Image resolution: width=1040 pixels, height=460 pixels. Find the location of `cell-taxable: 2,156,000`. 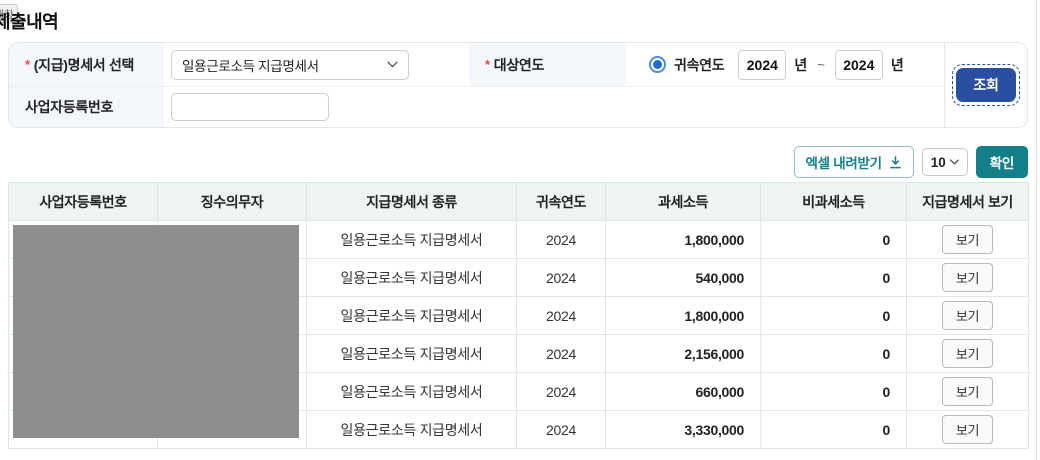

cell-taxable: 2,156,000 is located at coordinates (683, 353).